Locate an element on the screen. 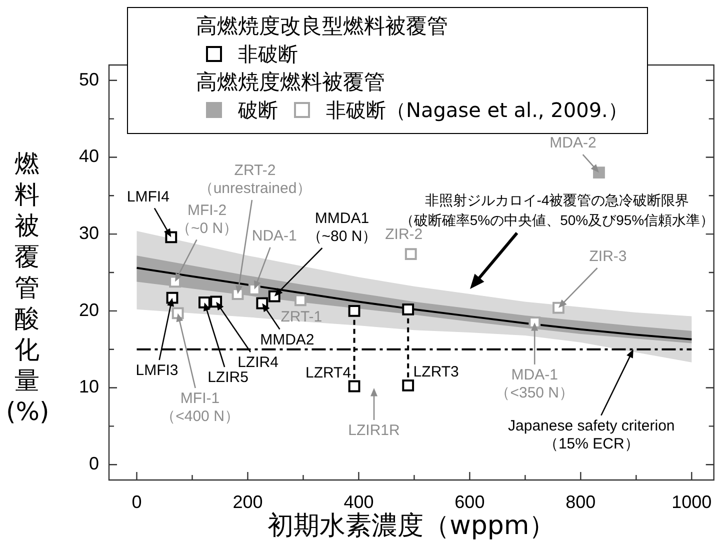  x-tick-label: 0 is located at coordinates (137, 502).